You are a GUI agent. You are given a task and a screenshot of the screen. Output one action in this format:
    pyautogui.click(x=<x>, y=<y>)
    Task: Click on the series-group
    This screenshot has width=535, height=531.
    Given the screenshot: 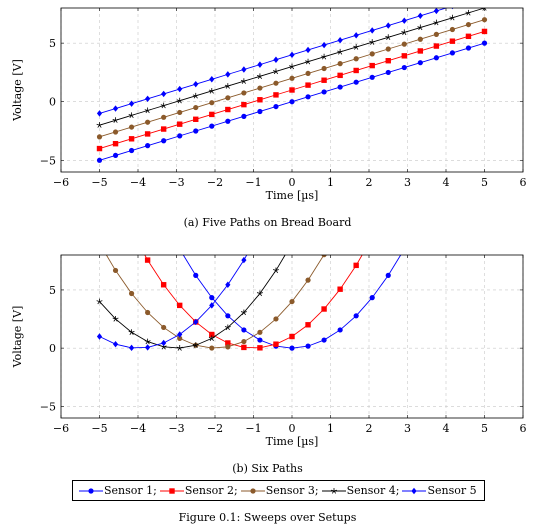 What is the action you would take?
    pyautogui.click(x=249, y=303)
    